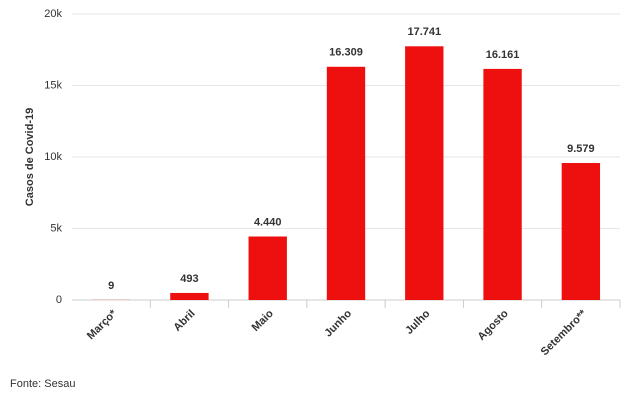  What do you see at coordinates (53, 14) in the screenshot?
I see `y-tick-label: 20k` at bounding box center [53, 14].